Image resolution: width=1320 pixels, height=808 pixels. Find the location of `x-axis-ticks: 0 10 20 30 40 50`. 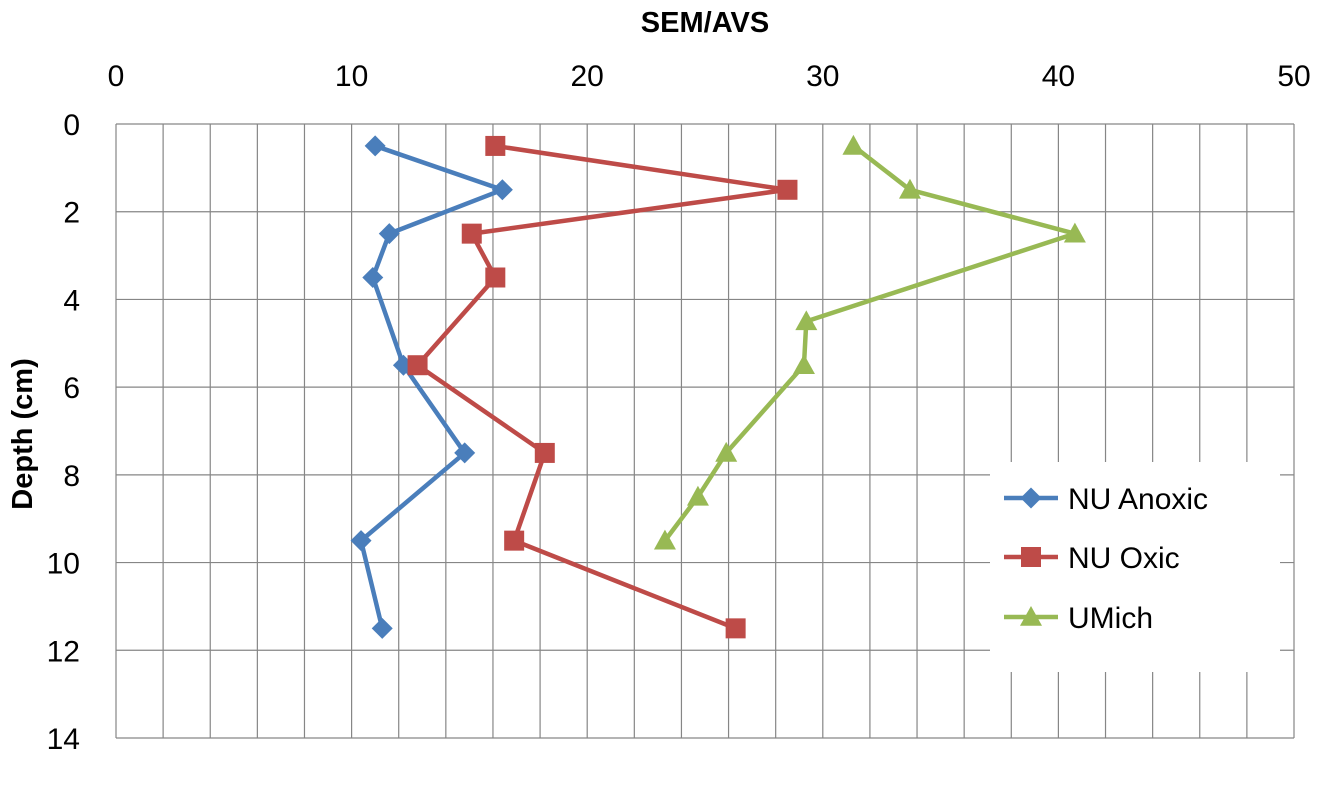

x-axis-ticks: 0 10 20 30 40 50 is located at coordinates (709, 76).